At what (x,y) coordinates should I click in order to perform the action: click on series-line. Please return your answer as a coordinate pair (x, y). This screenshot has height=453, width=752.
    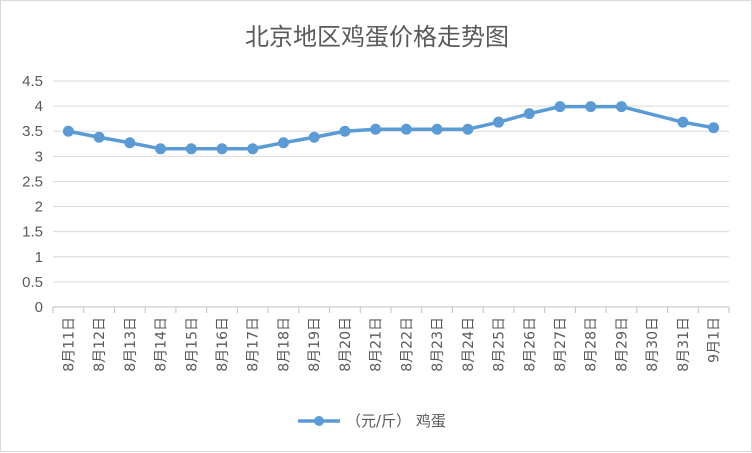
    Looking at the image, I should click on (391, 127).